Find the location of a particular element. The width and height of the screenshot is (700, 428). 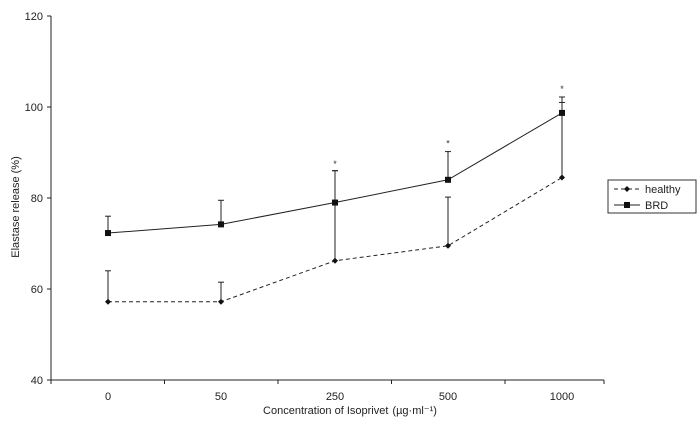

y-tick-label: 120 is located at coordinates (34, 17).